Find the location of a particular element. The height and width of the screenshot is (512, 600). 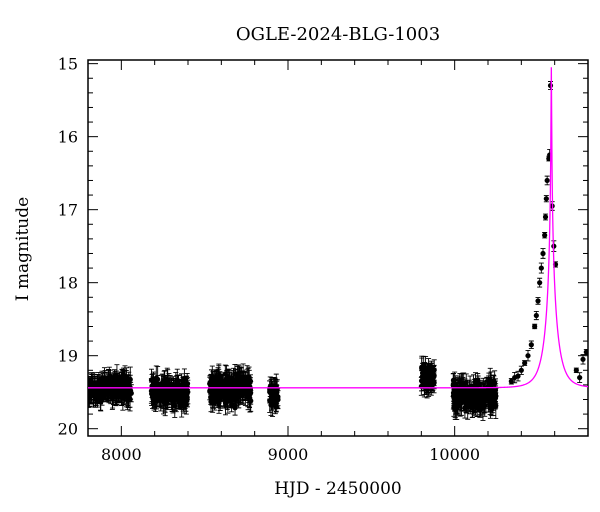

x-tick-label: 8000 is located at coordinates (121, 454).